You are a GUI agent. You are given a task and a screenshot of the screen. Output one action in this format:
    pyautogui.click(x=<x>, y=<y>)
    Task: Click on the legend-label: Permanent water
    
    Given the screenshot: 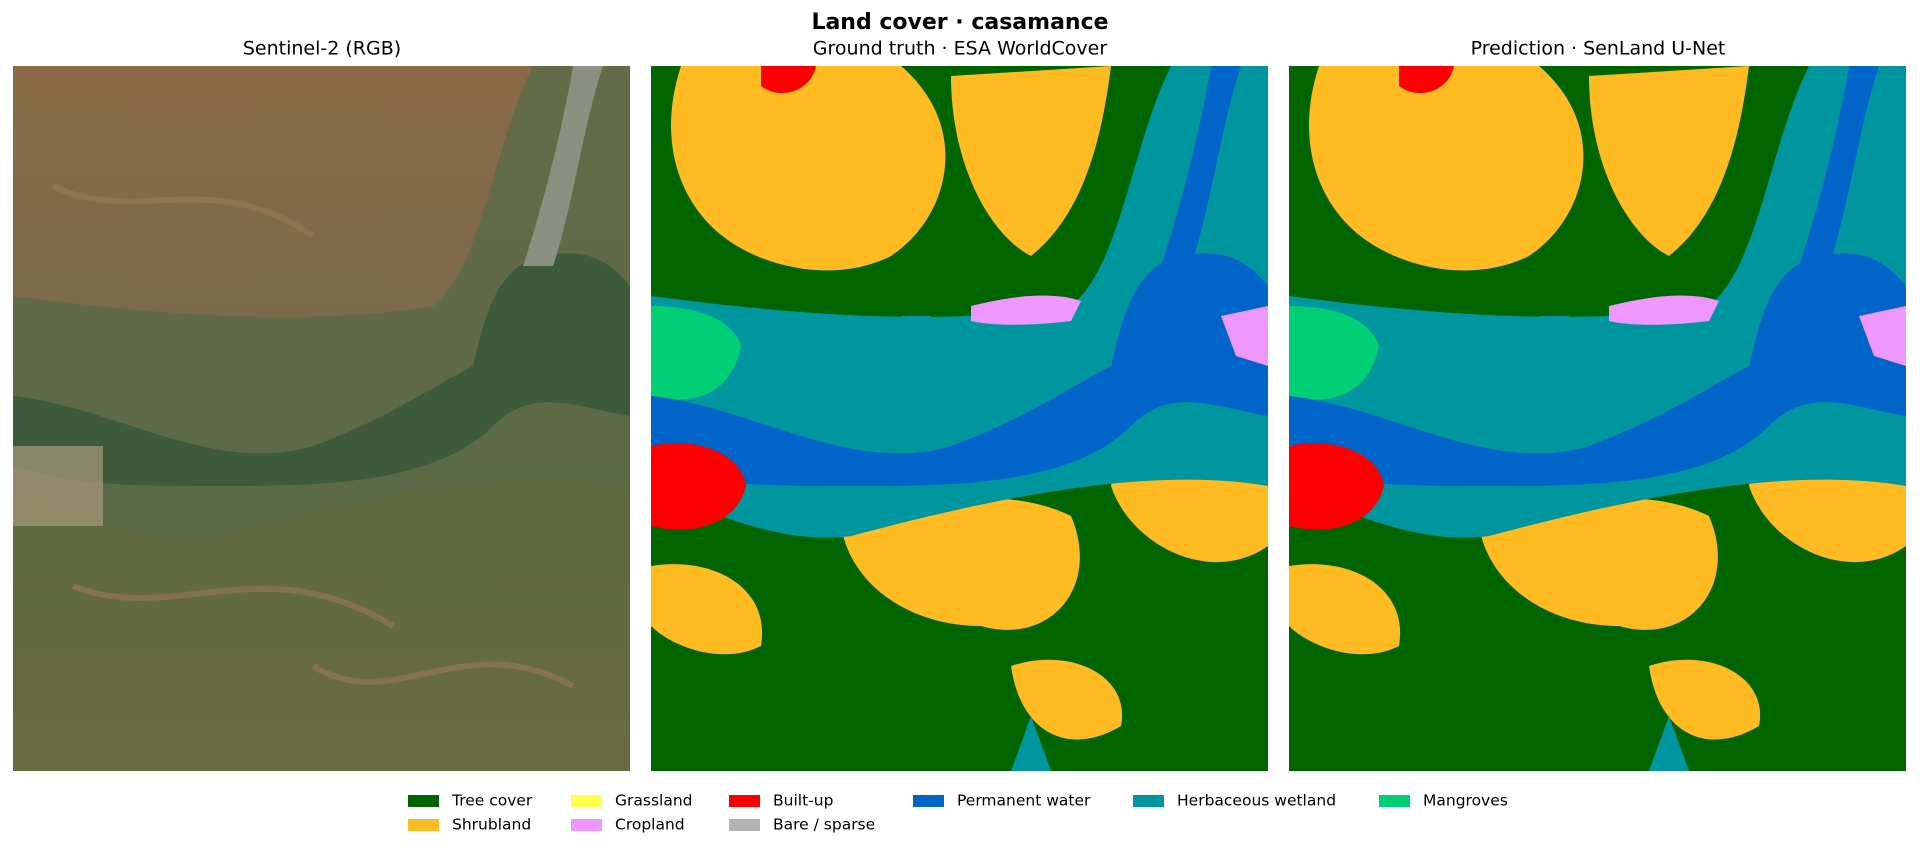 What is the action you would take?
    pyautogui.click(x=1024, y=801)
    